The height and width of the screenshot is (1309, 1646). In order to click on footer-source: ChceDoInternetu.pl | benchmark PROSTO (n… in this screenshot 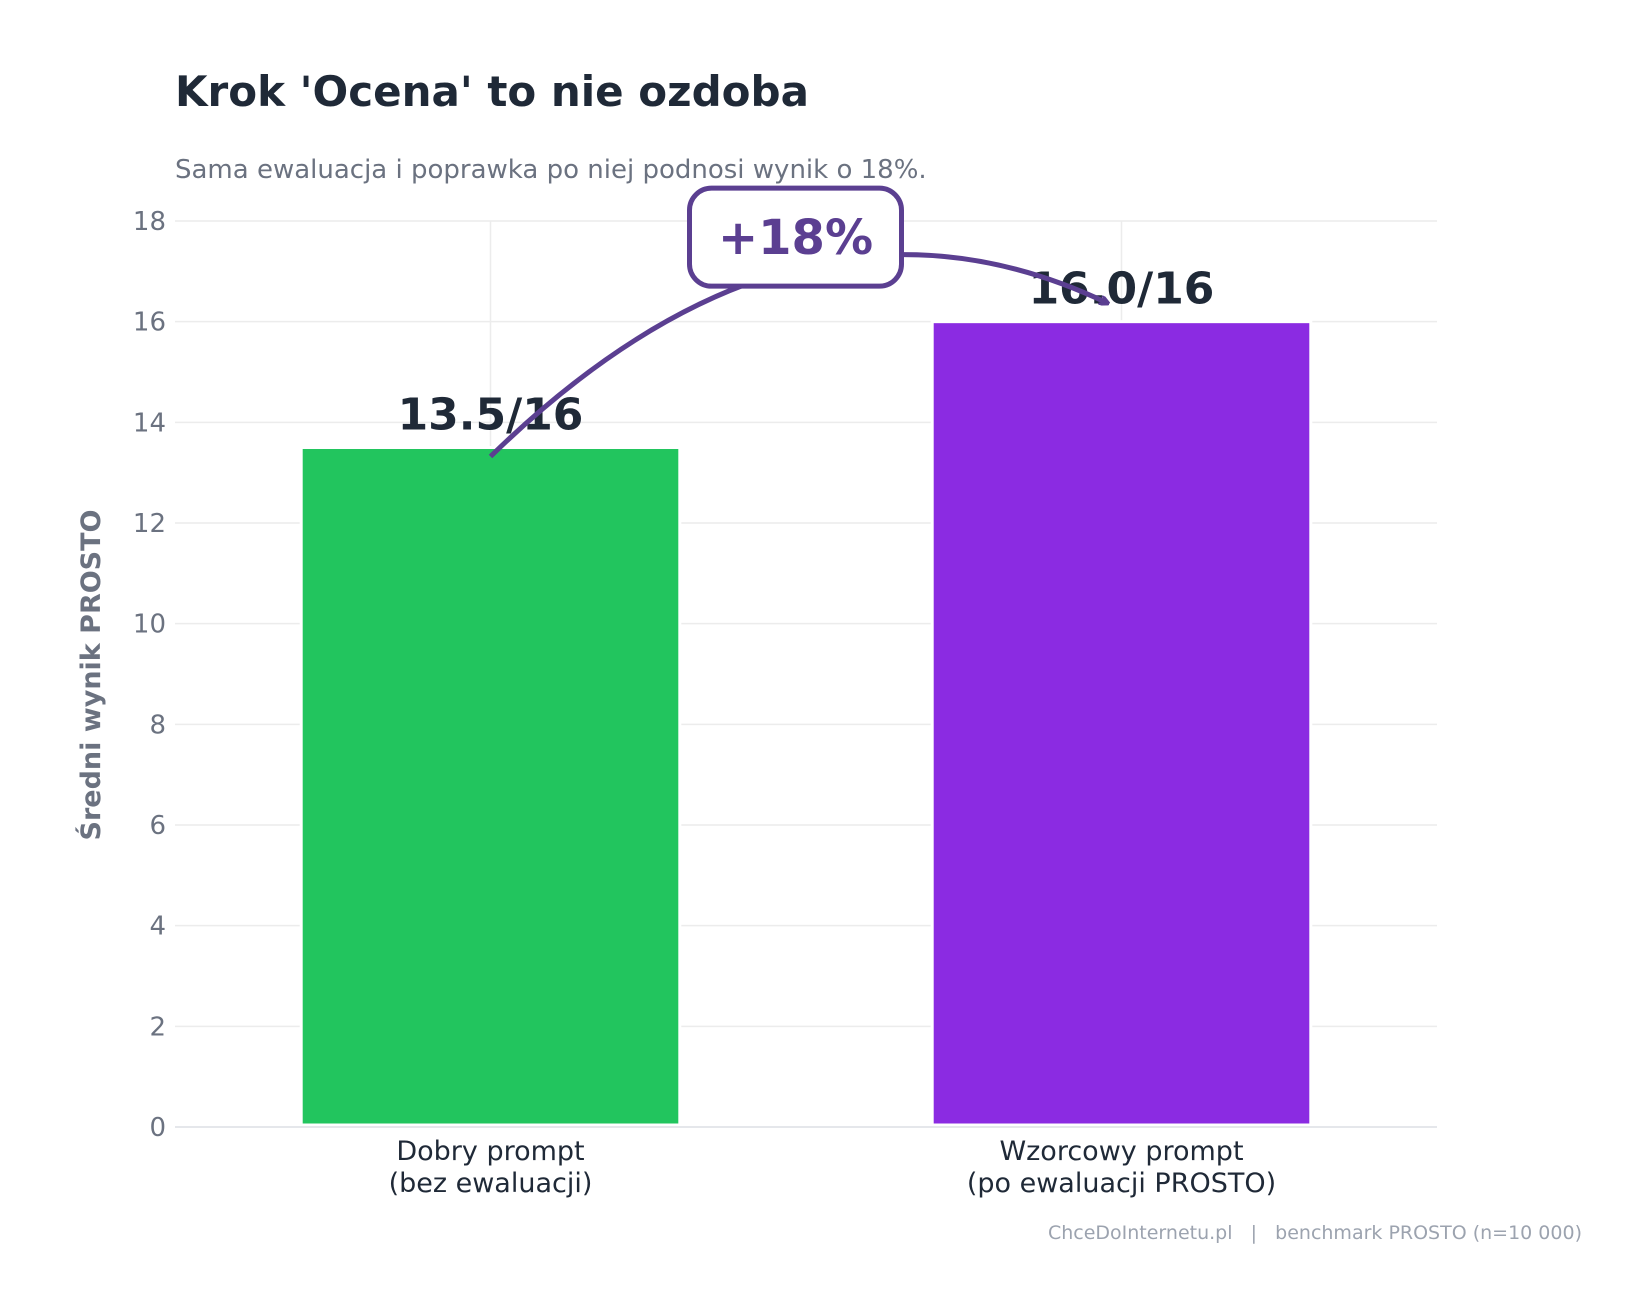, I will do `click(1315, 1233)`.